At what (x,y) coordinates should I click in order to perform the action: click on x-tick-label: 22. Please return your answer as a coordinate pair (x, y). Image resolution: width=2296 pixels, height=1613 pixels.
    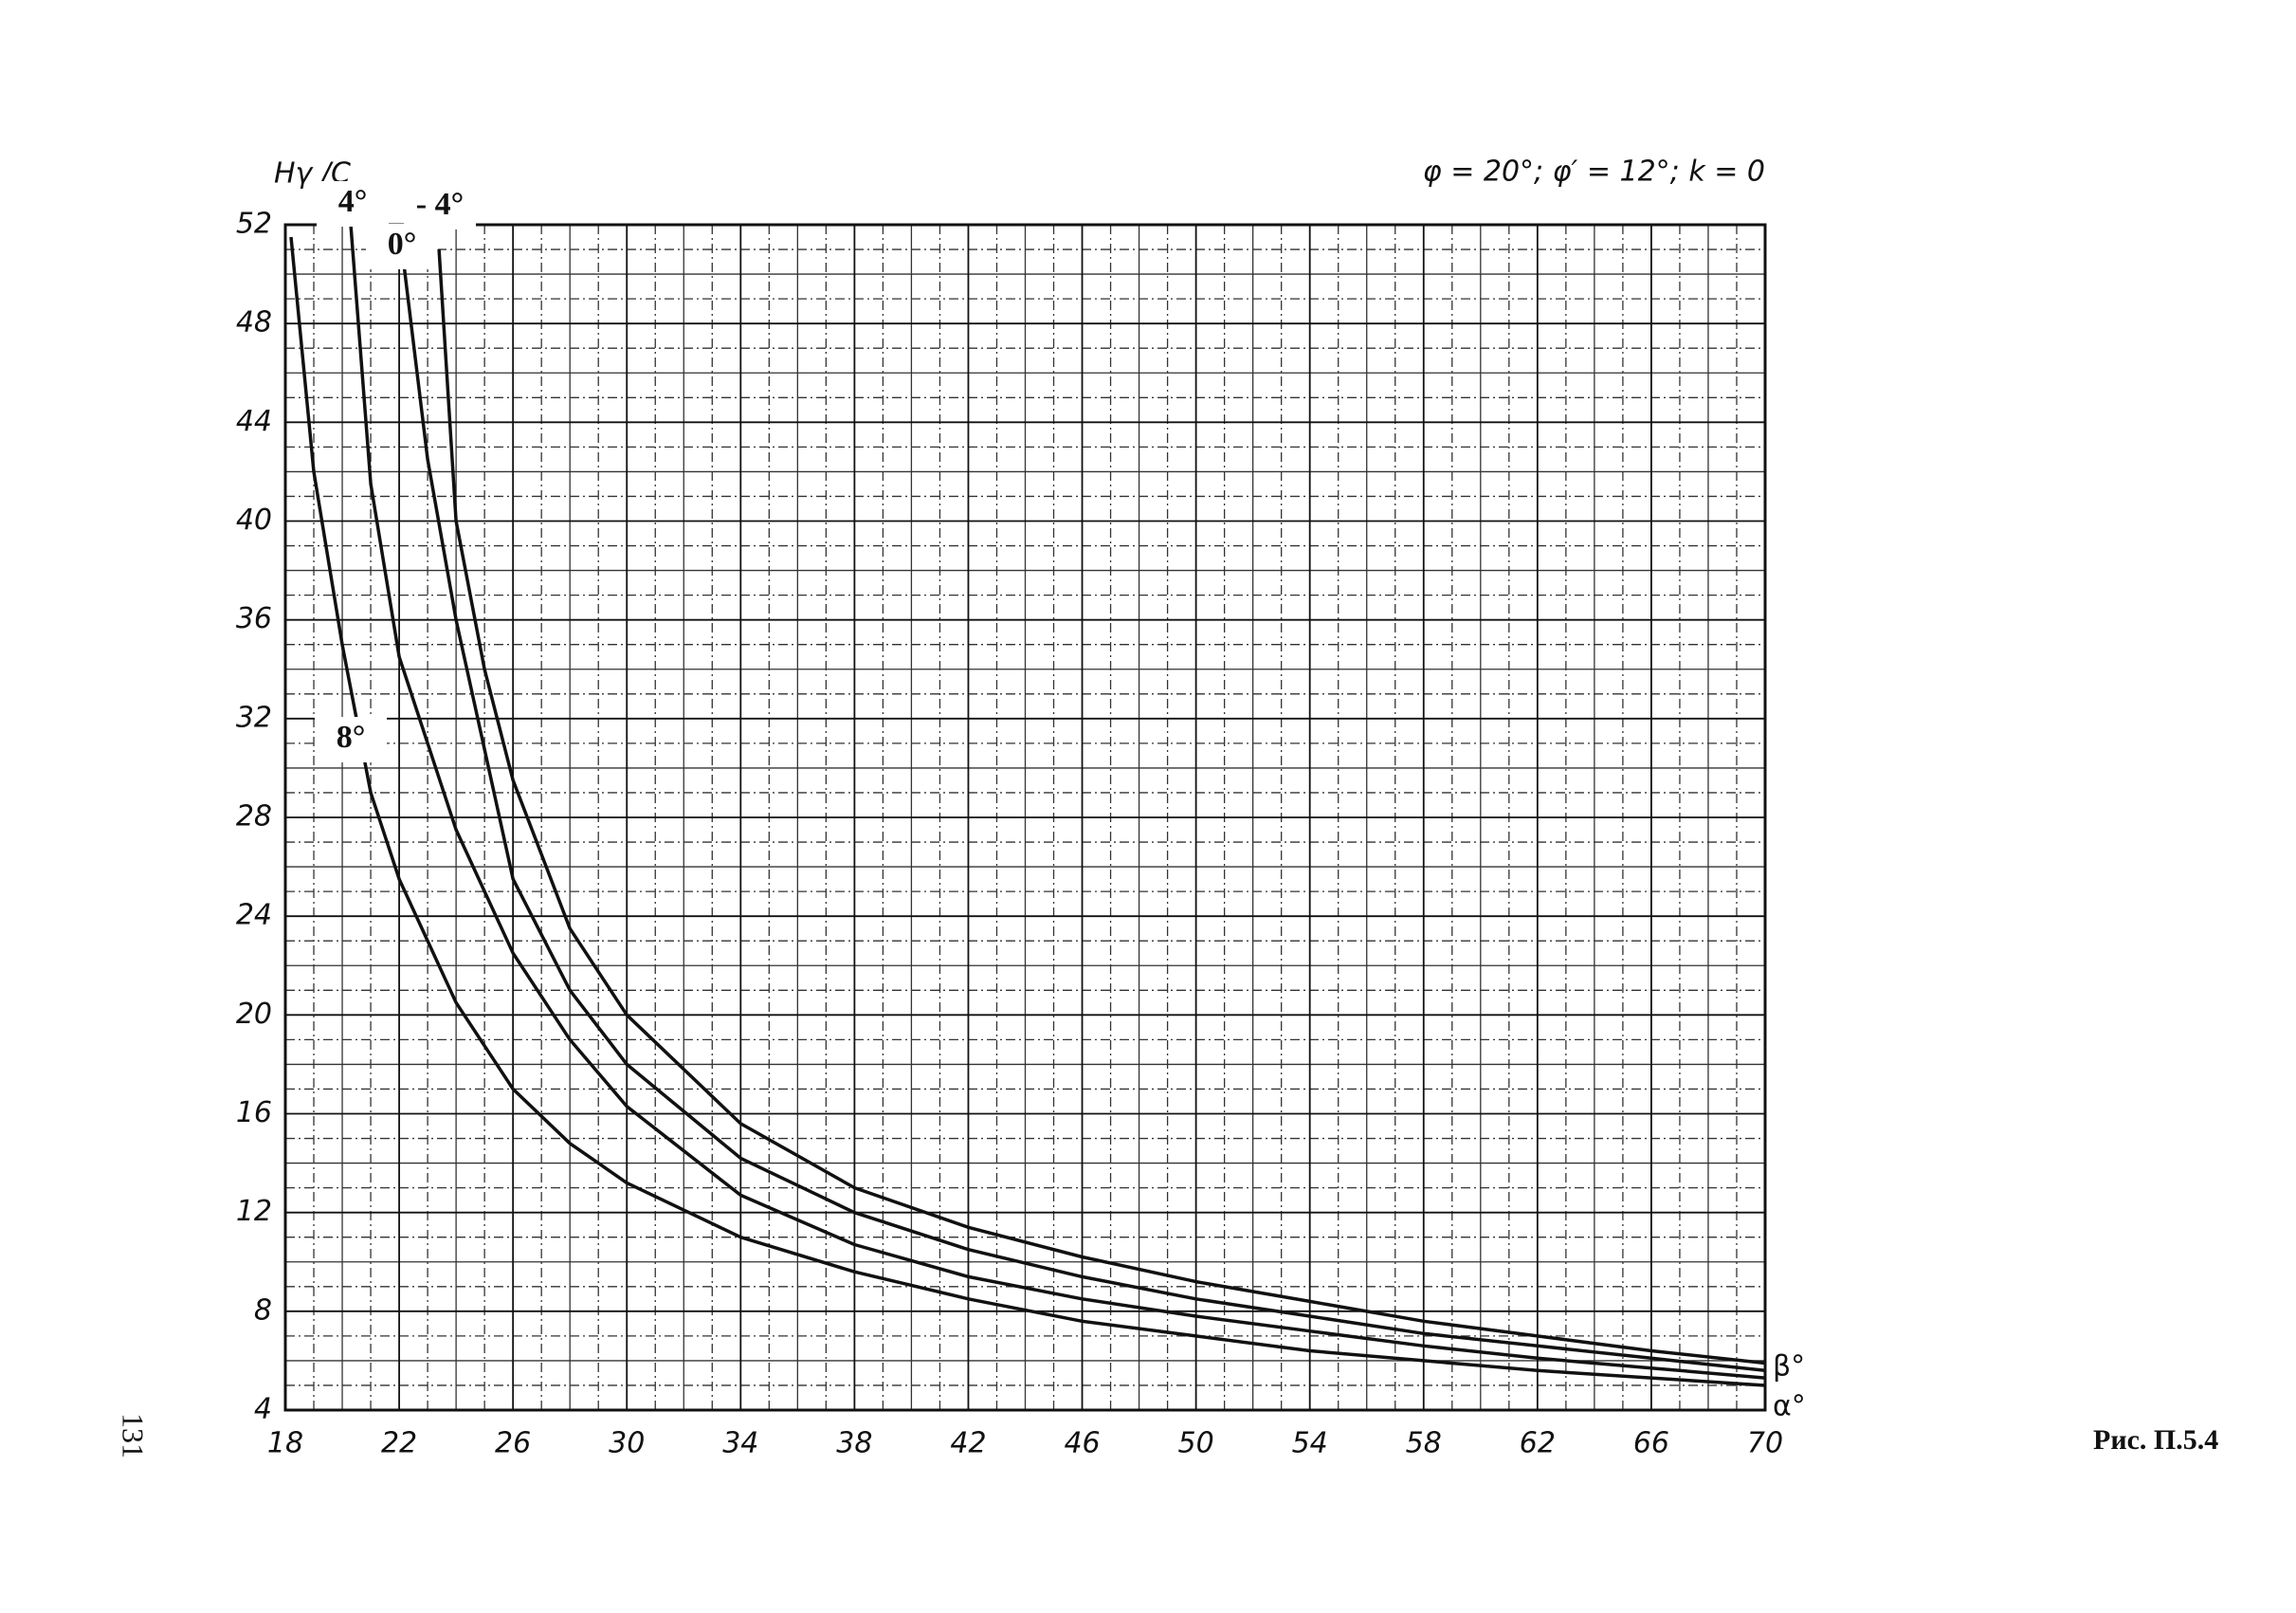
    Looking at the image, I should click on (399, 1443).